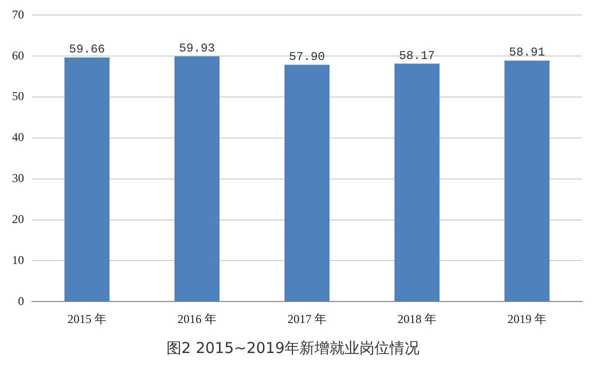  Describe the element at coordinates (417, 55) in the screenshot. I see `data-label: 58.17` at that location.